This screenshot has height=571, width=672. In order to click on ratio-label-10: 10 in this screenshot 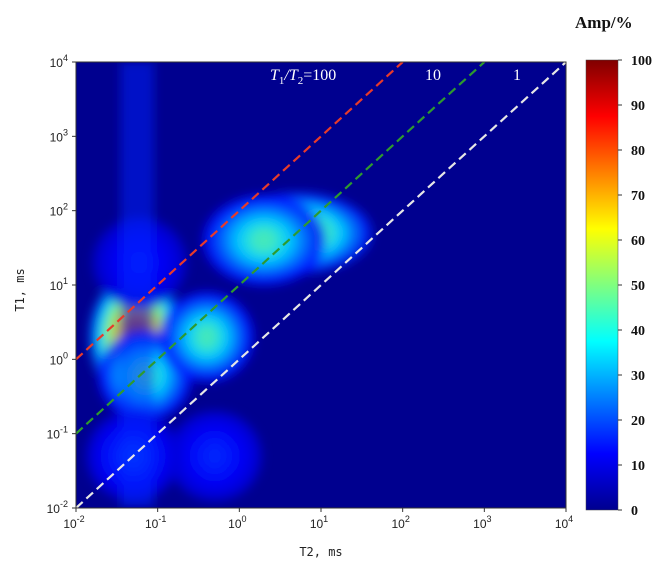, I will do `click(433, 75)`.